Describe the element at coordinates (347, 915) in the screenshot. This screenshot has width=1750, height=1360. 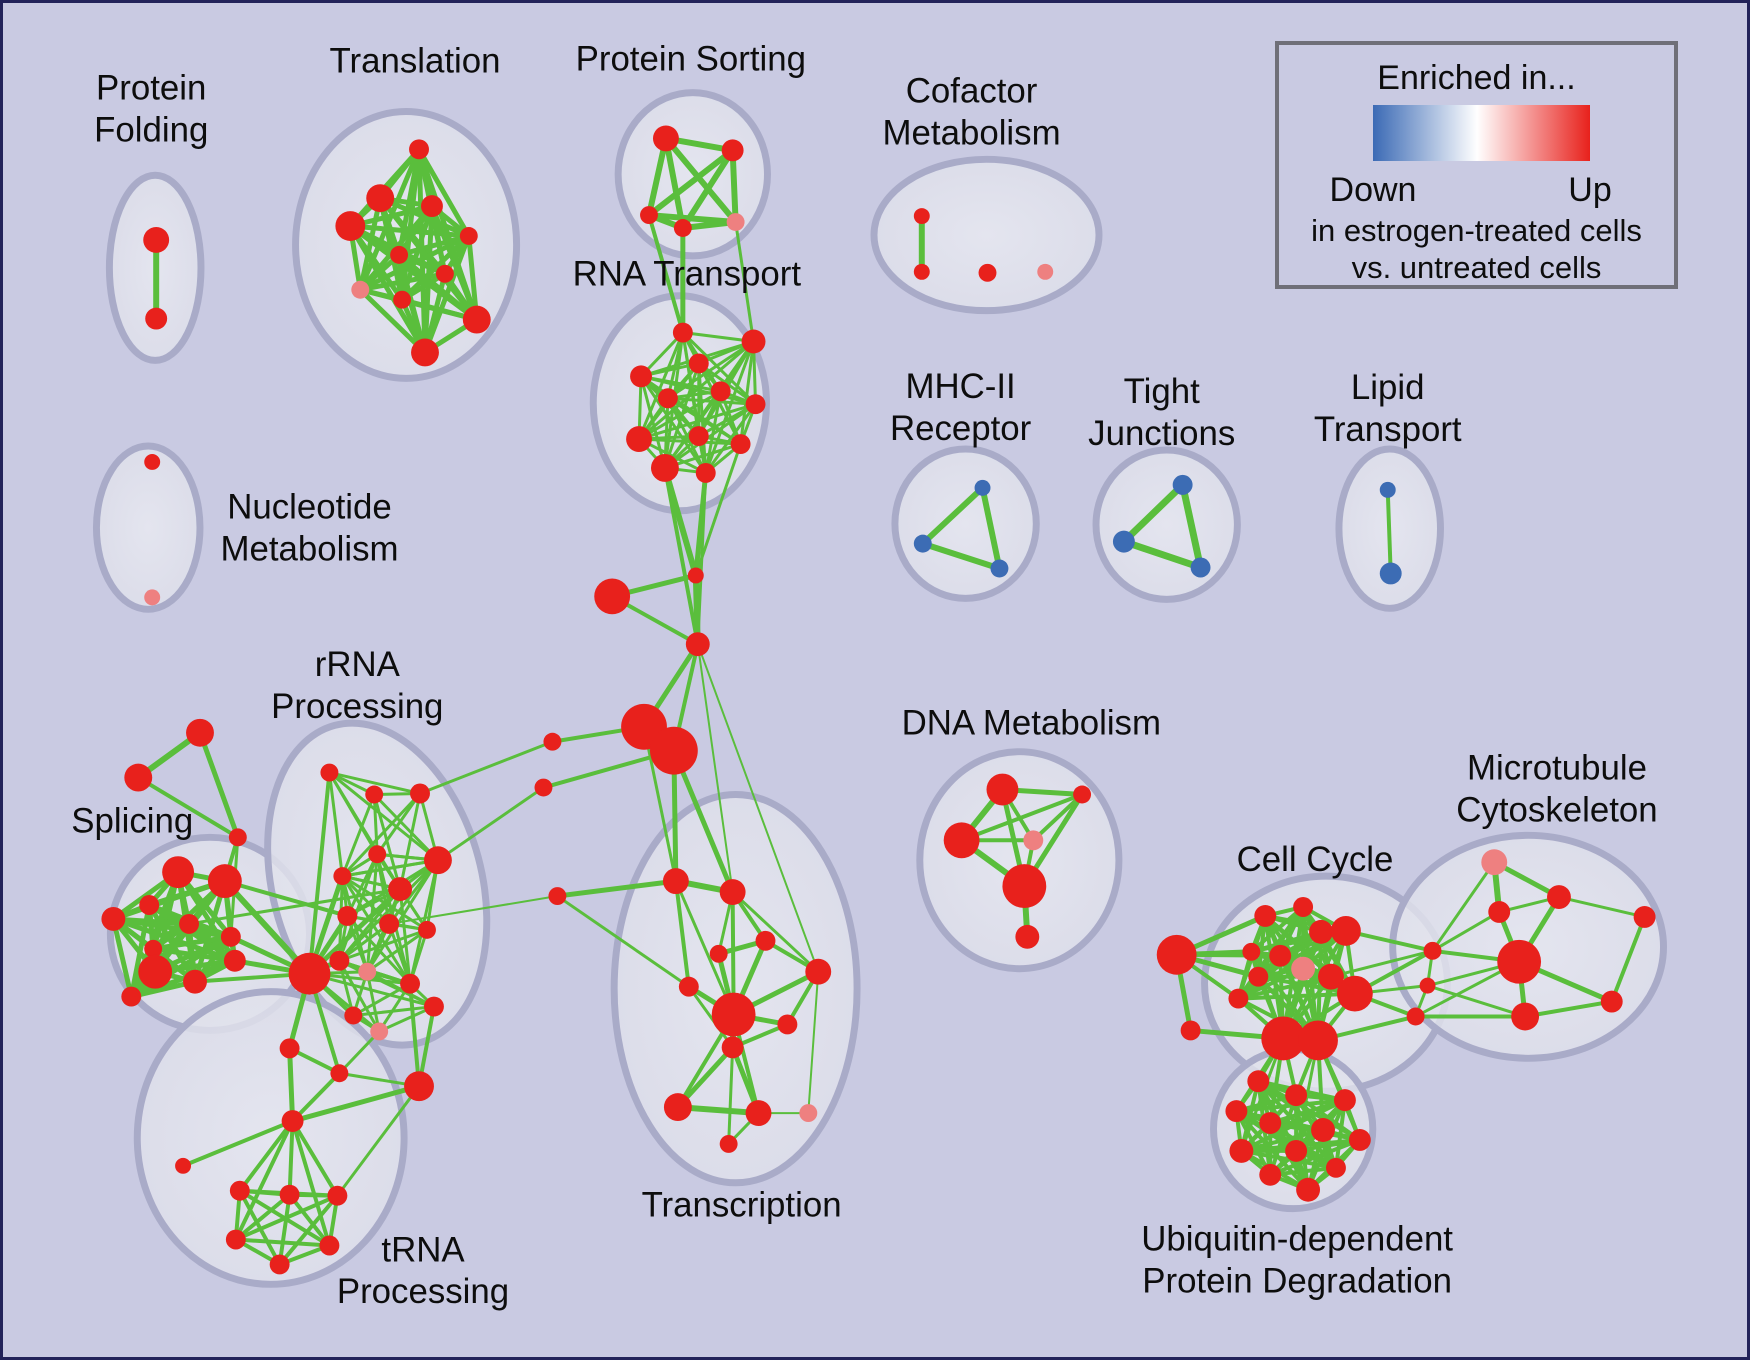
I see `node-rr8` at that location.